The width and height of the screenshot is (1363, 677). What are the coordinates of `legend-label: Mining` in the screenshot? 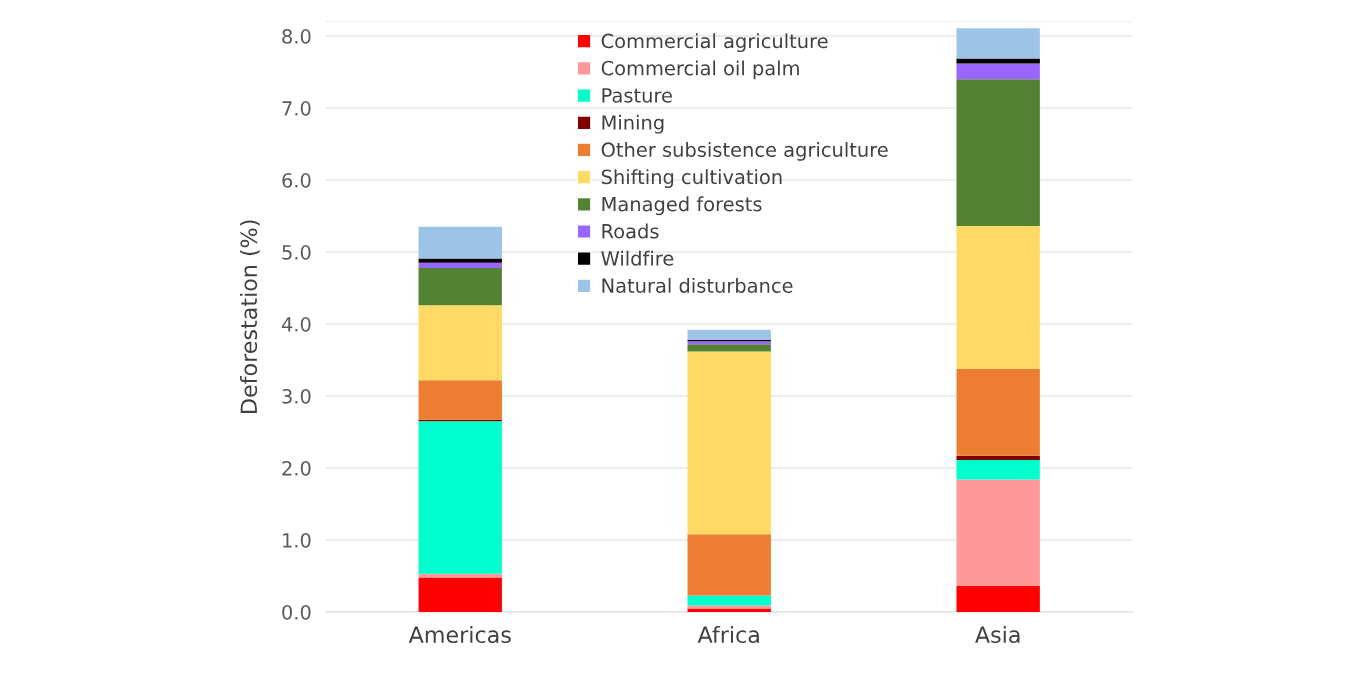 It's located at (633, 124).